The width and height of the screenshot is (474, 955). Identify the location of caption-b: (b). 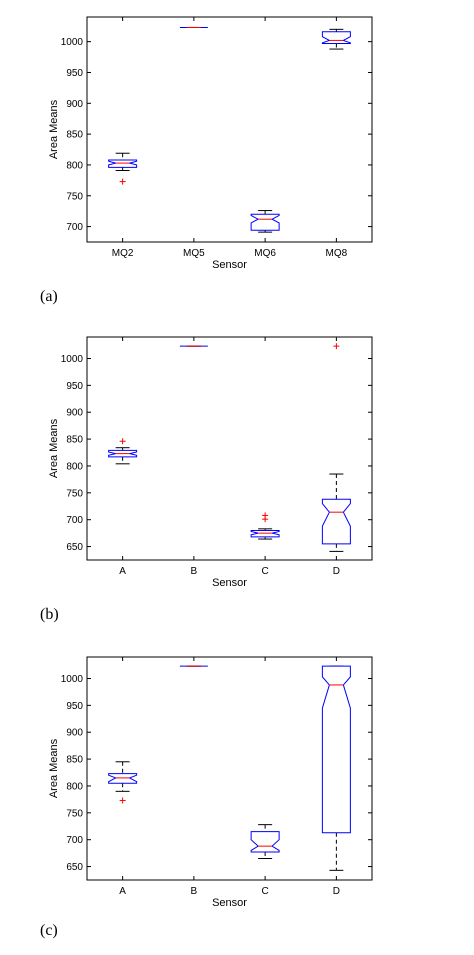
(49, 614).